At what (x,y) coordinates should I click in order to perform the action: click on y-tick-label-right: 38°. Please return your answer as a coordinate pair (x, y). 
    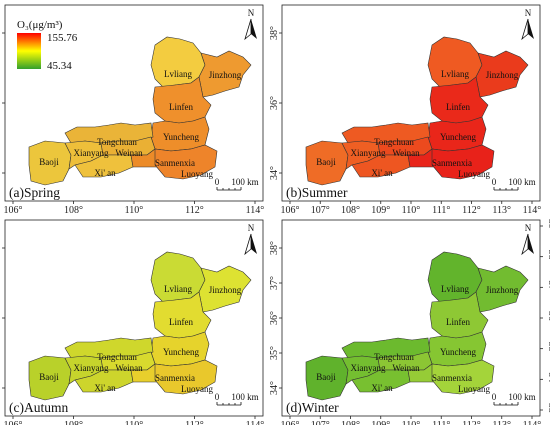
    Looking at the image, I should click on (548, 257).